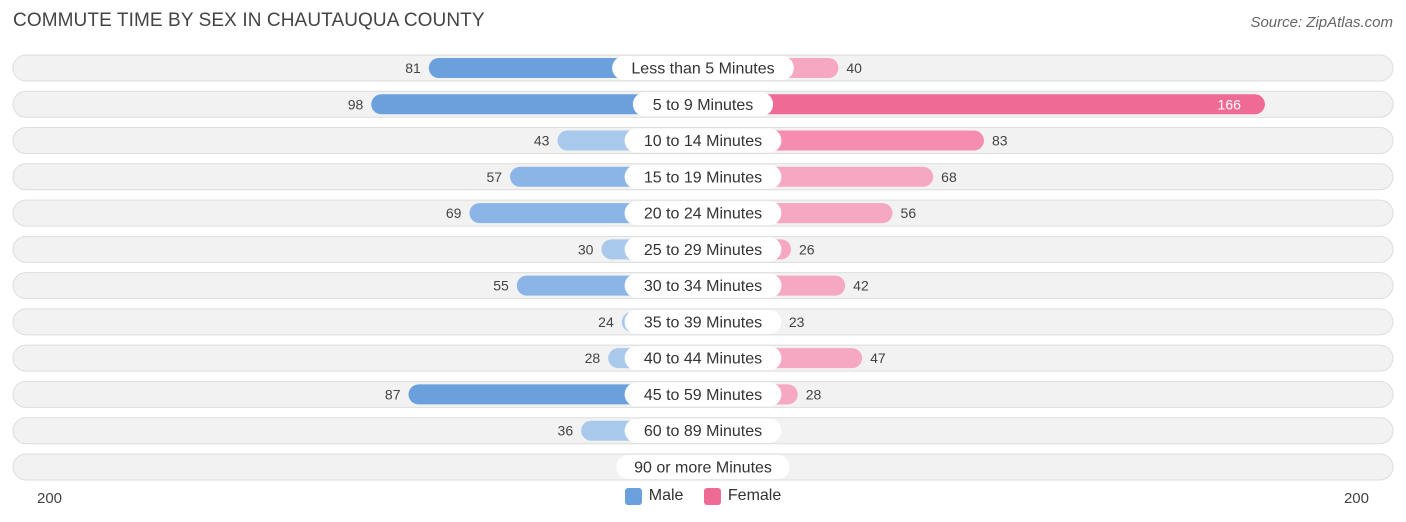  I want to click on male-value-label: 57, so click(494, 177).